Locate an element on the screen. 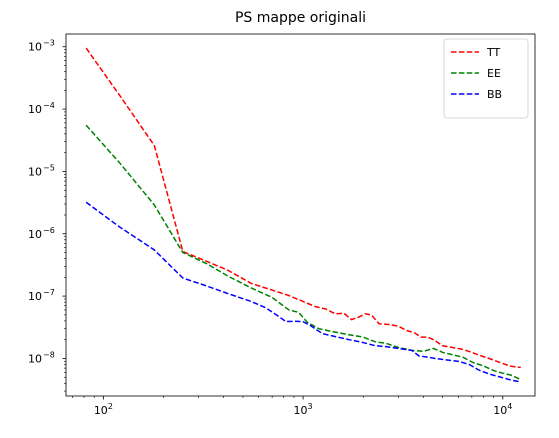 This screenshot has width=559, height=438. x-tick-label: 10⁴ is located at coordinates (502, 409).